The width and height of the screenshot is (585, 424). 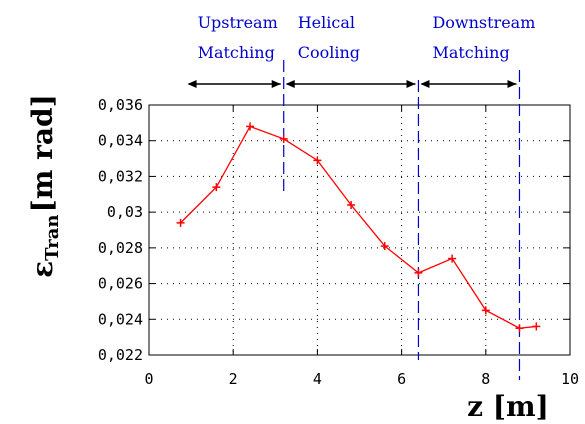 I want to click on y-axis-title-unit: [m rad], so click(x=42, y=153).